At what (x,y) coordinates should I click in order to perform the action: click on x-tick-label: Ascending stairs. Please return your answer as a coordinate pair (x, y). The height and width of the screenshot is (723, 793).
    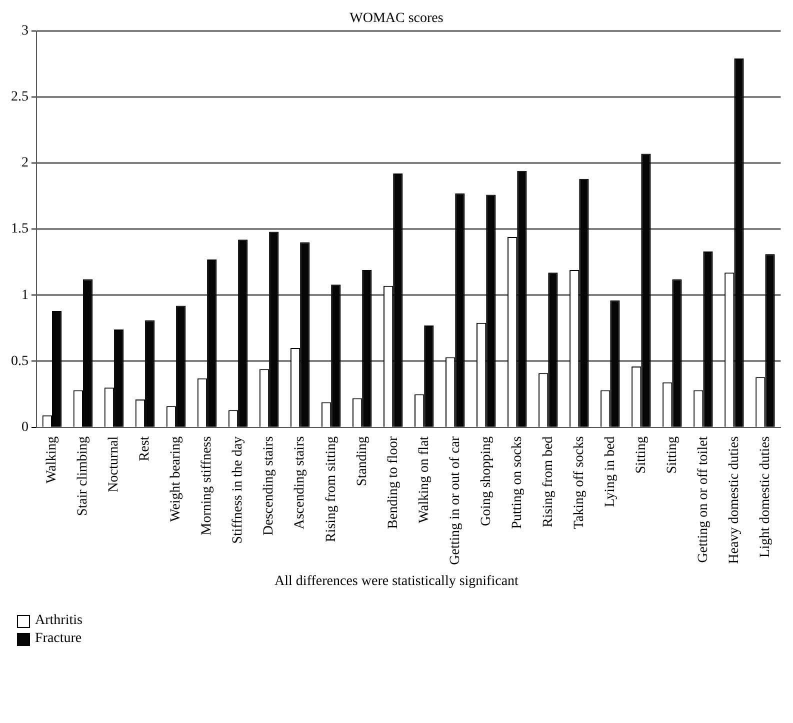
    Looking at the image, I should click on (300, 483).